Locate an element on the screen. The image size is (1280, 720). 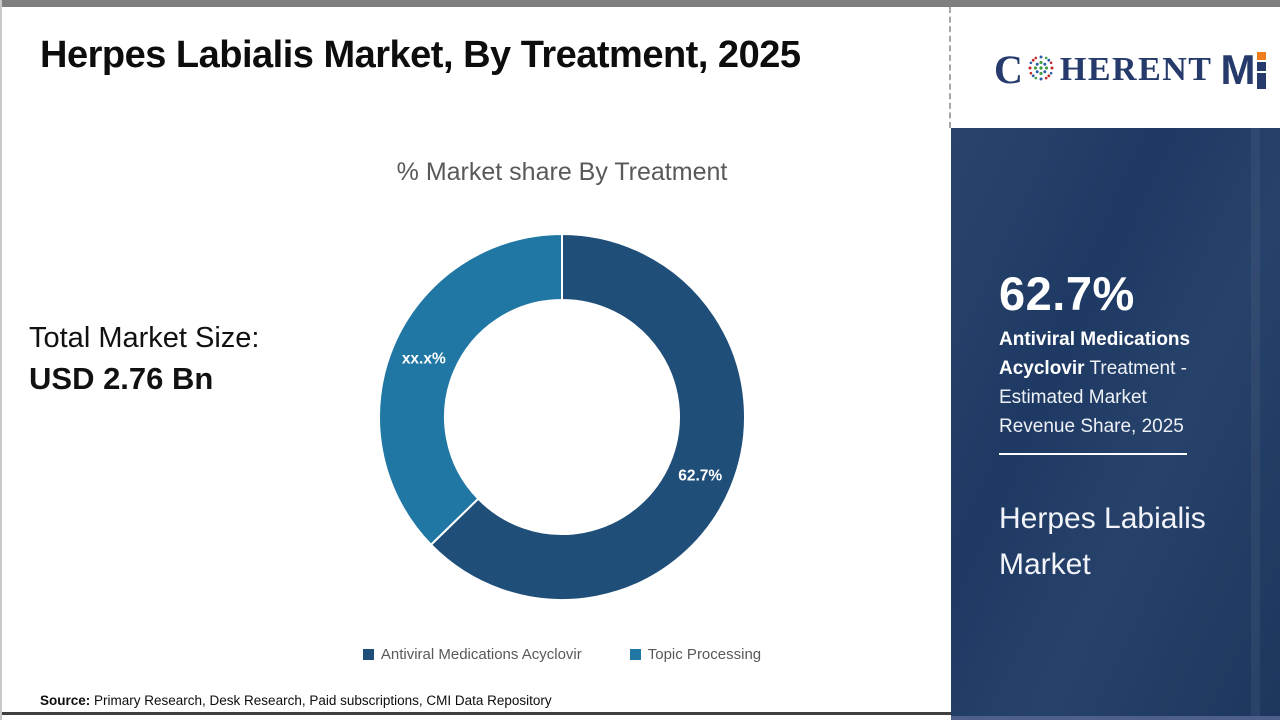
slice-label: xx.x% is located at coordinates (424, 359).